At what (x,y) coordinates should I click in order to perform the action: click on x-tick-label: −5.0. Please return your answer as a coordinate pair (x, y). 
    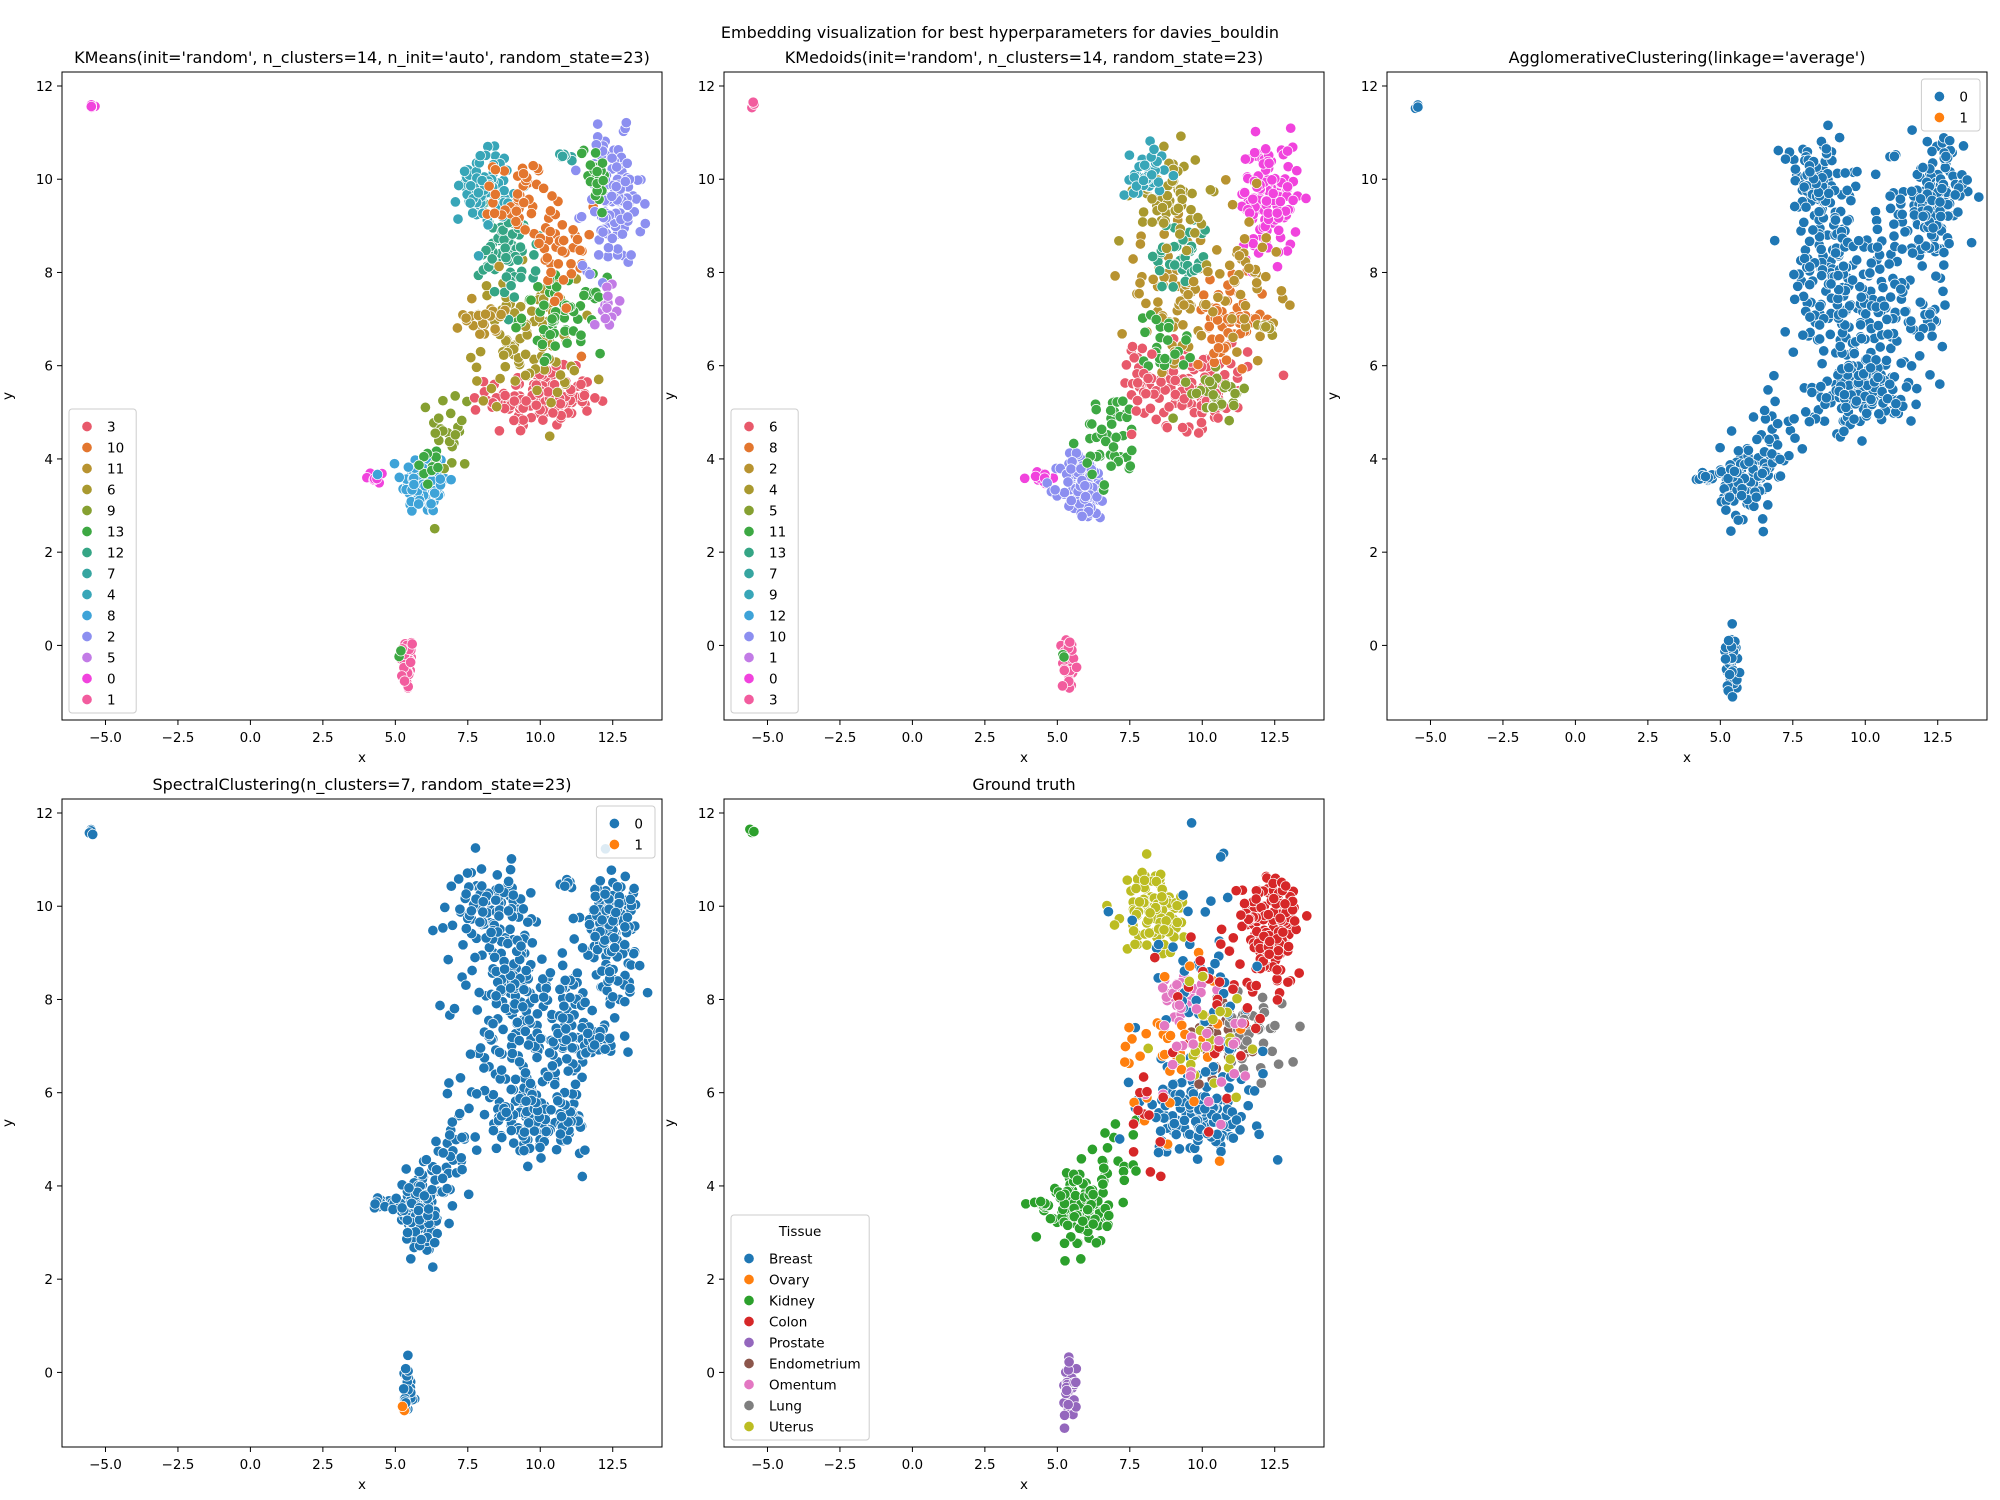
    Looking at the image, I should click on (767, 738).